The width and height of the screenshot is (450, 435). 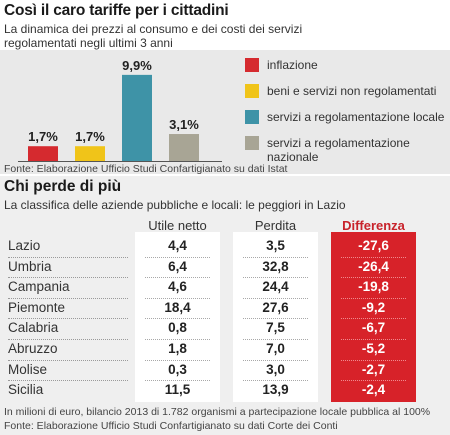 I want to click on cell-perdita-calabria: 7,5, so click(x=275, y=328).